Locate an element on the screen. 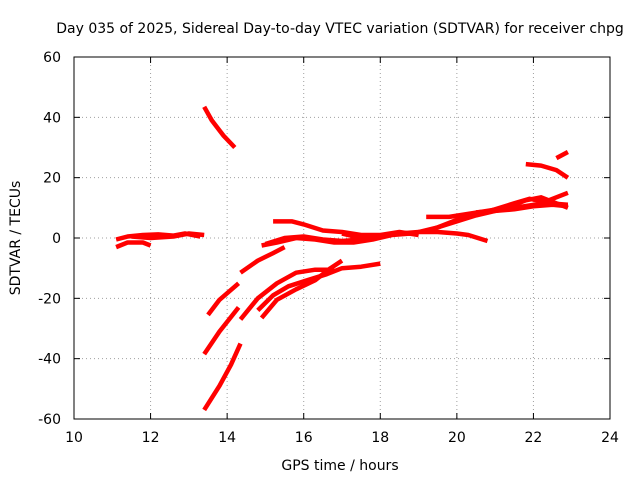 The height and width of the screenshot is (480, 640). y-tick-label: 60 is located at coordinates (52, 58).